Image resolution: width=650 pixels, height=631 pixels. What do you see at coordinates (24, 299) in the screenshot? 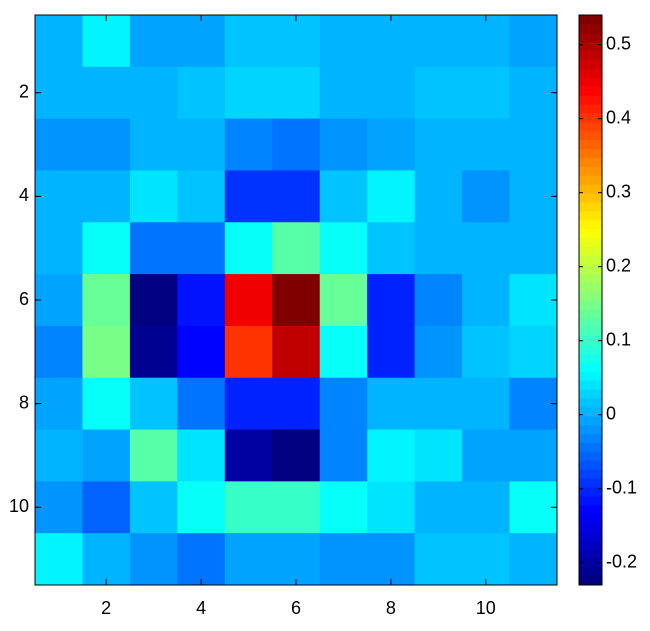
I see `y-tick-label: 6` at bounding box center [24, 299].